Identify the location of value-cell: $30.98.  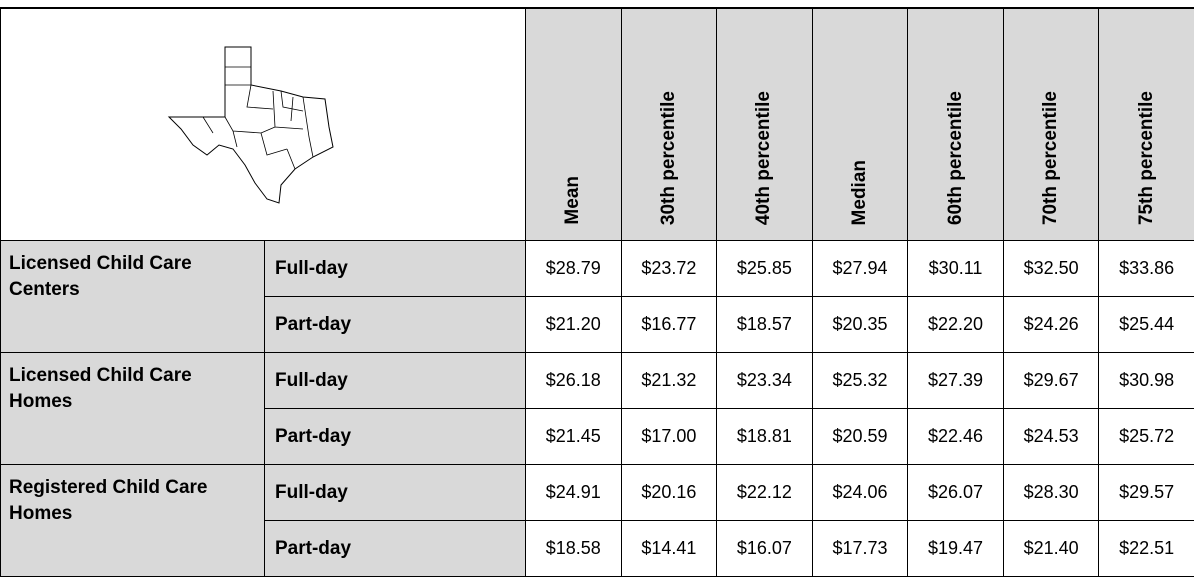
(1146, 380).